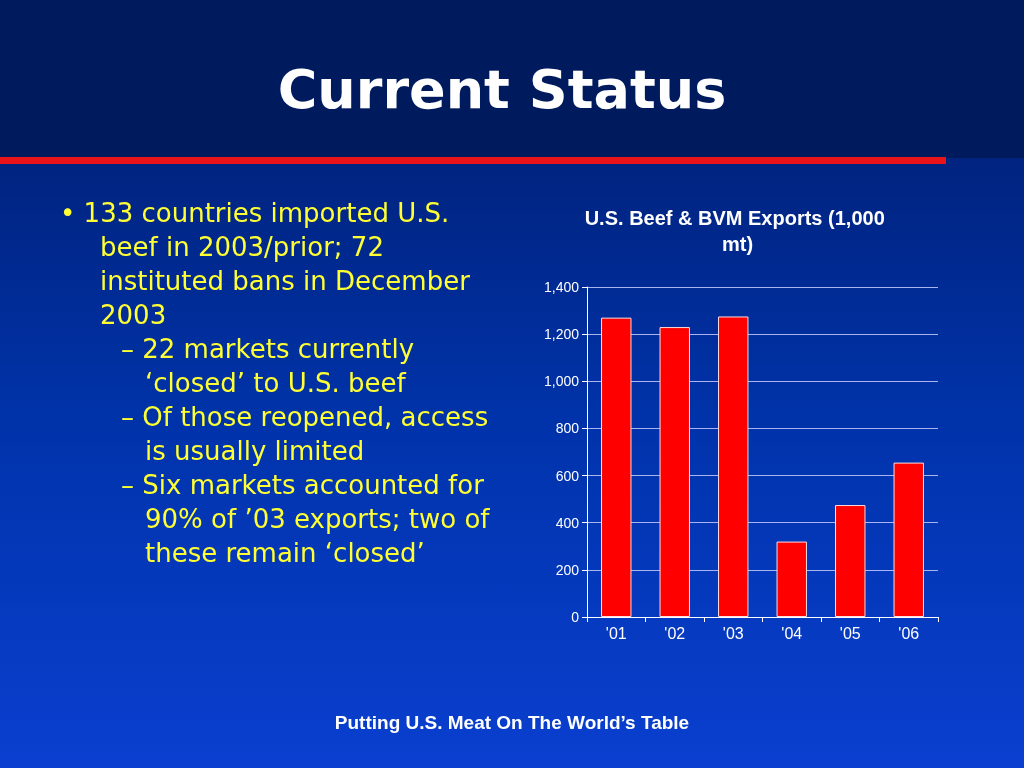  I want to click on x-tick-label: '01, so click(616, 633).